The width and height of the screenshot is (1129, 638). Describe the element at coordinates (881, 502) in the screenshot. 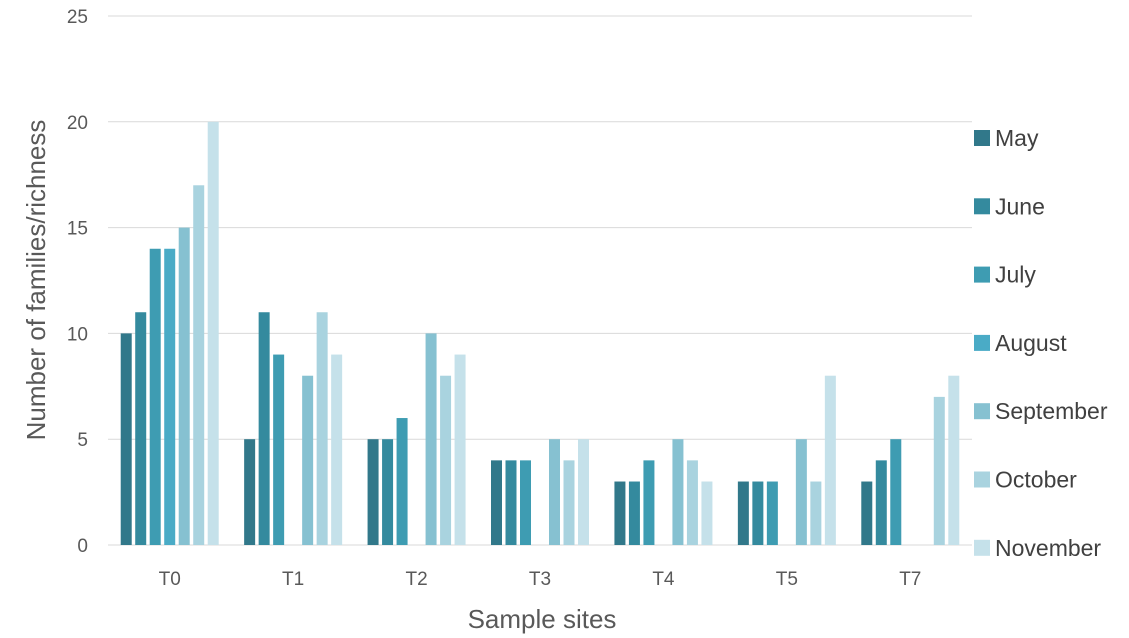

I see `bar-june-t7` at that location.